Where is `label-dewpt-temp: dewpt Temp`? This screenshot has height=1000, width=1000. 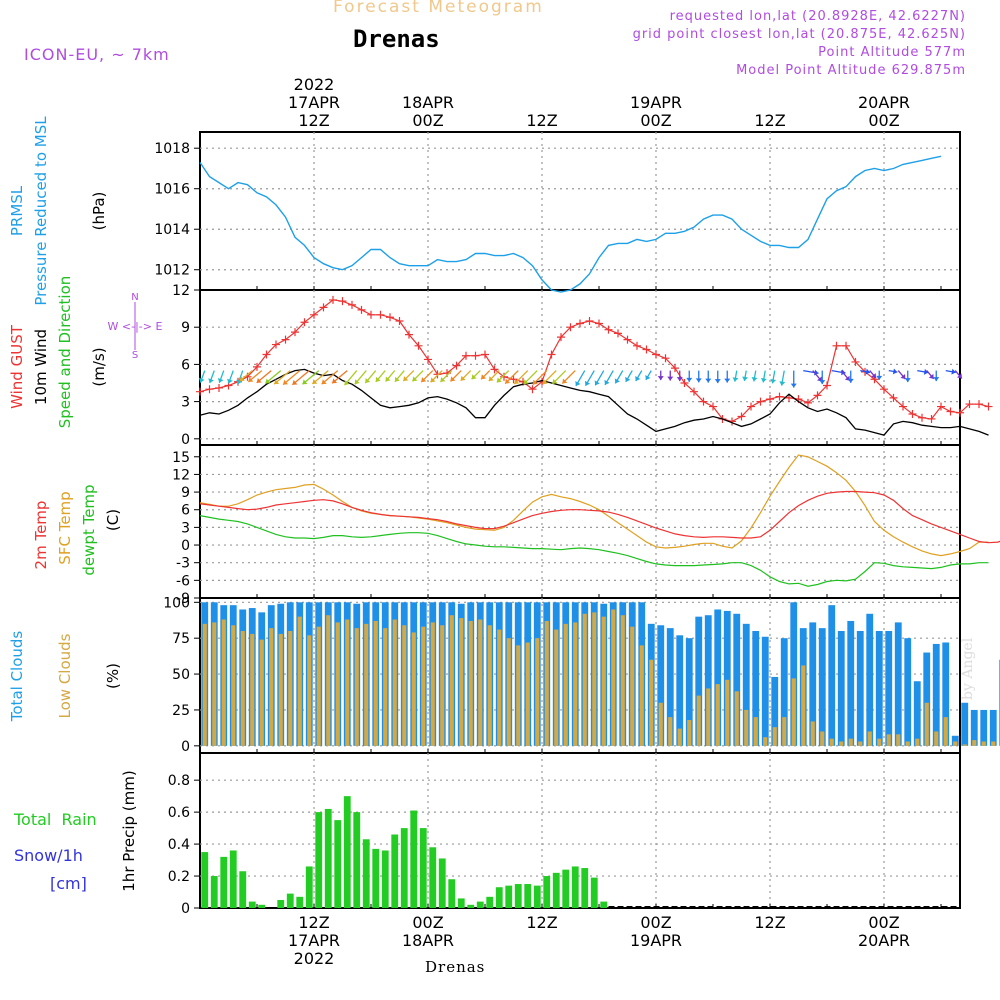 label-dewpt-temp: dewpt Temp is located at coordinates (89, 529).